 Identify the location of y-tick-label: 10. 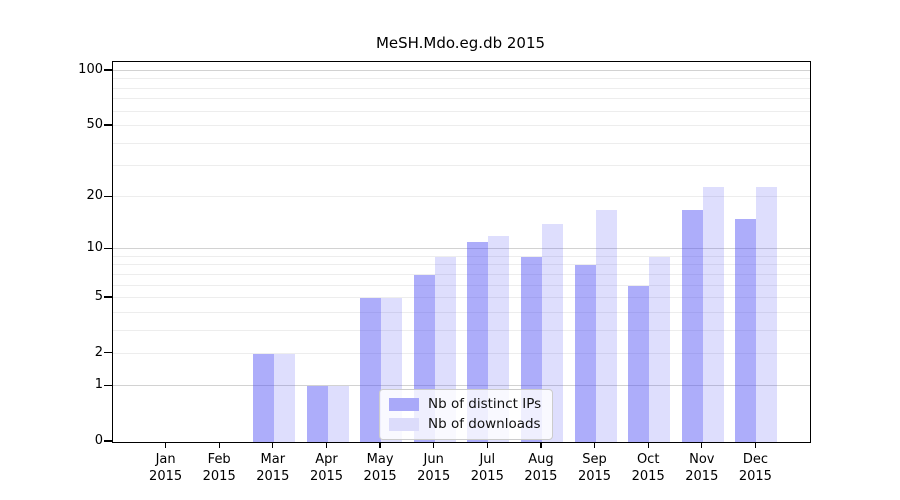
(94, 248).